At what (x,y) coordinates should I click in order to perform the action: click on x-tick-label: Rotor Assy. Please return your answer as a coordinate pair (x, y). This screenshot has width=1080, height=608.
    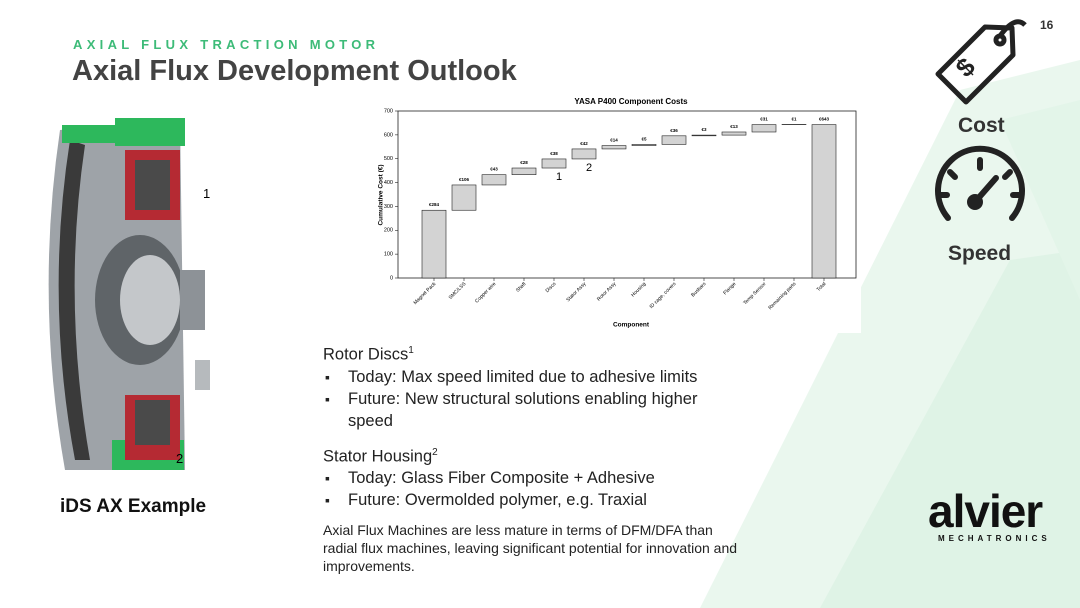
    Looking at the image, I should click on (607, 292).